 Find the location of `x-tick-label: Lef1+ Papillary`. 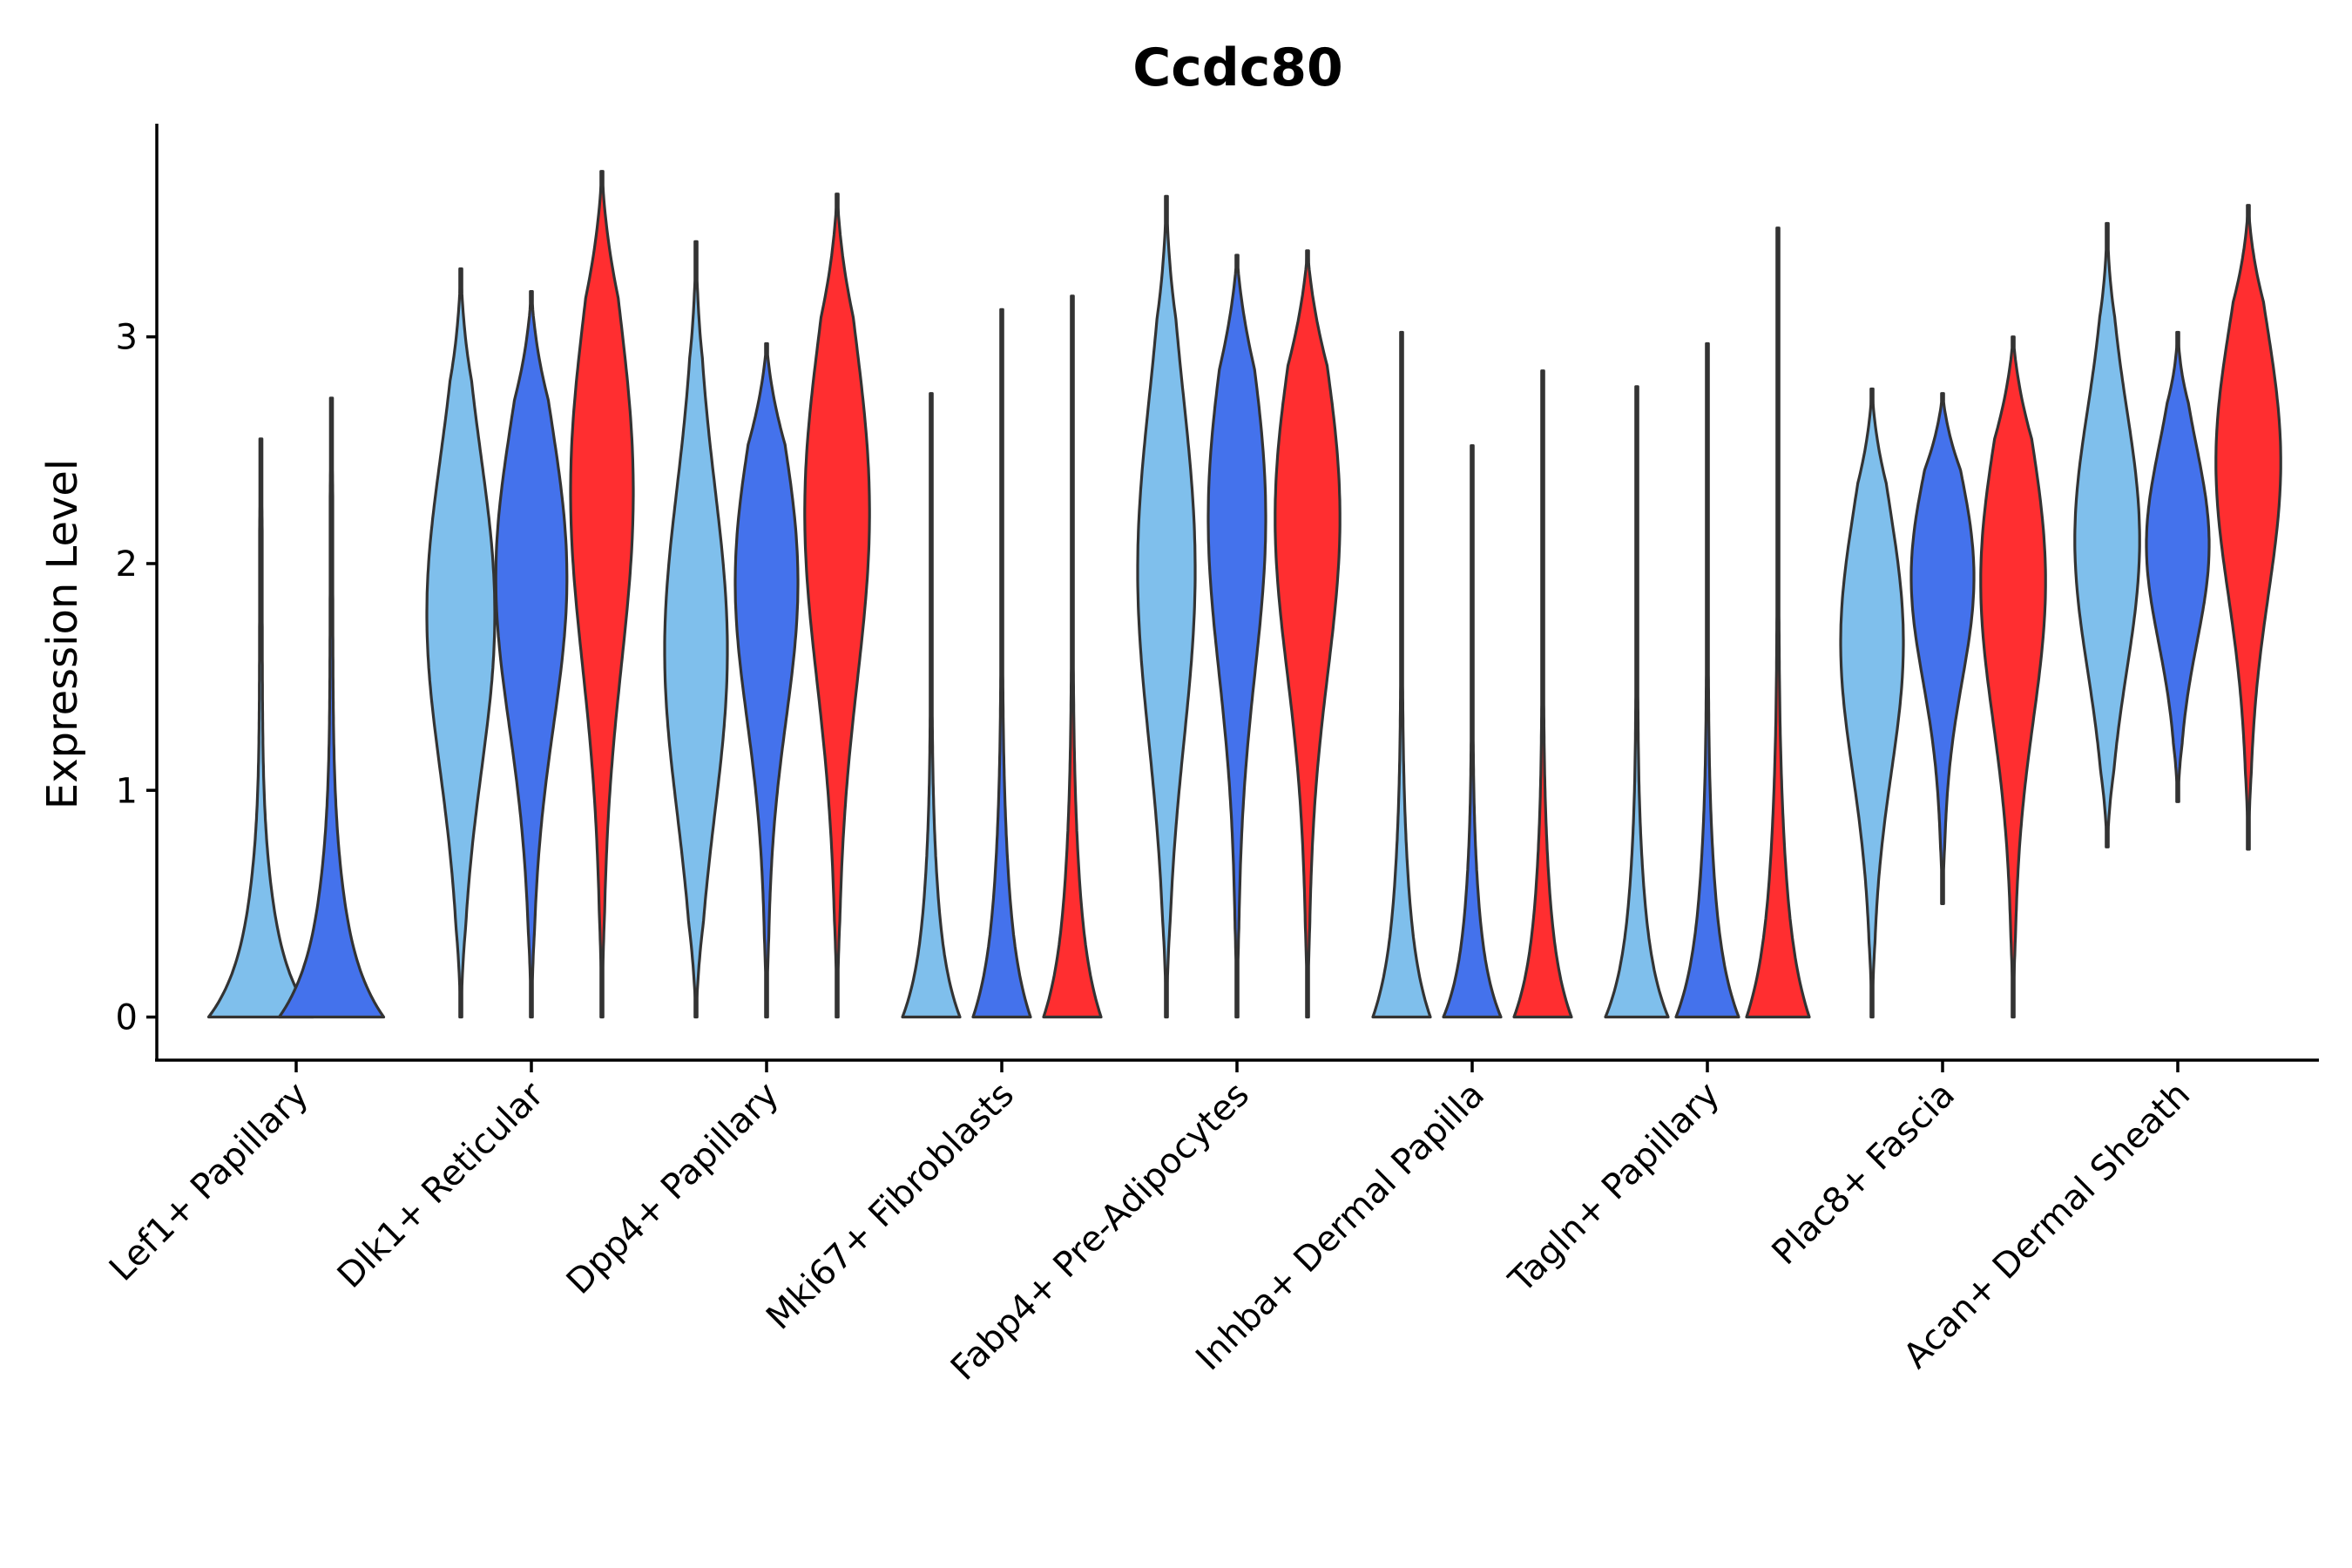

x-tick-label: Lef1+ Papillary is located at coordinates (209, 1182).